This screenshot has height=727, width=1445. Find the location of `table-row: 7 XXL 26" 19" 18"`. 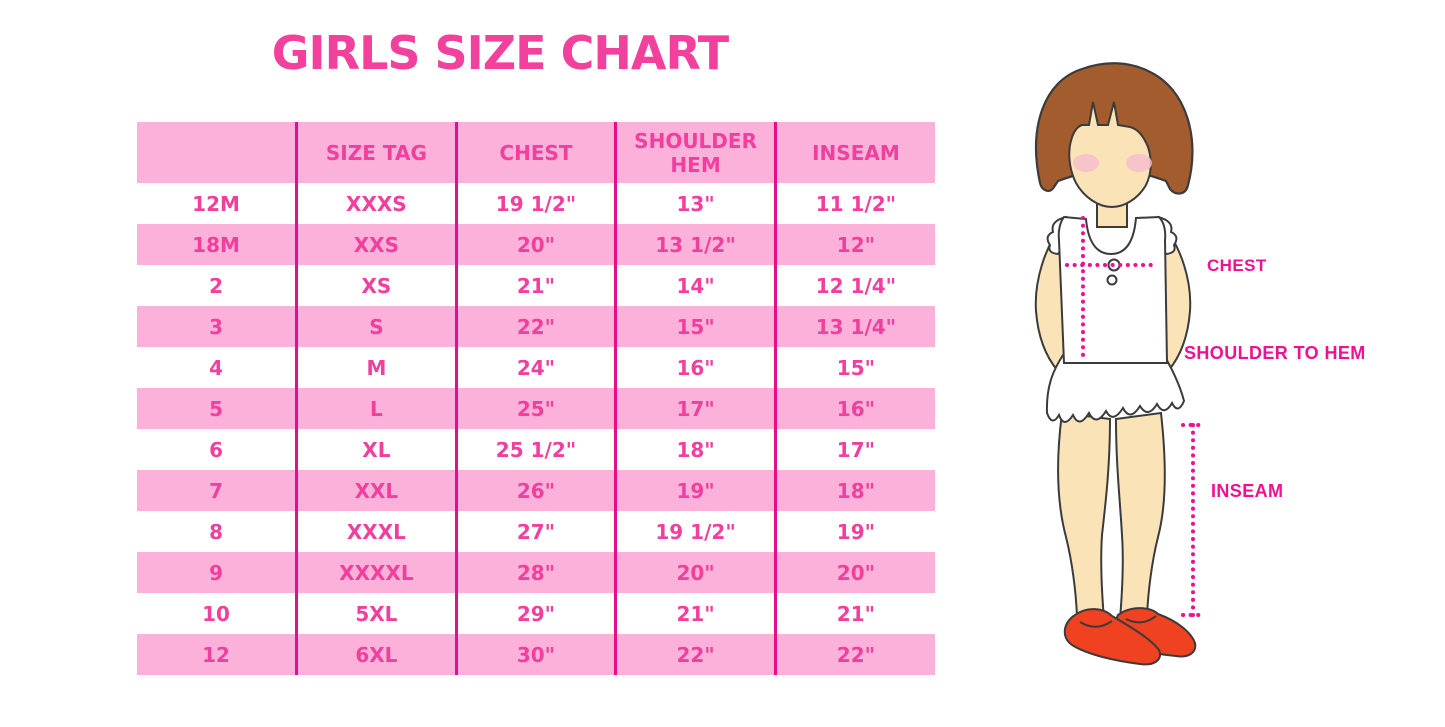

table-row: 7 XXL 26" 19" 18" is located at coordinates (536, 490).